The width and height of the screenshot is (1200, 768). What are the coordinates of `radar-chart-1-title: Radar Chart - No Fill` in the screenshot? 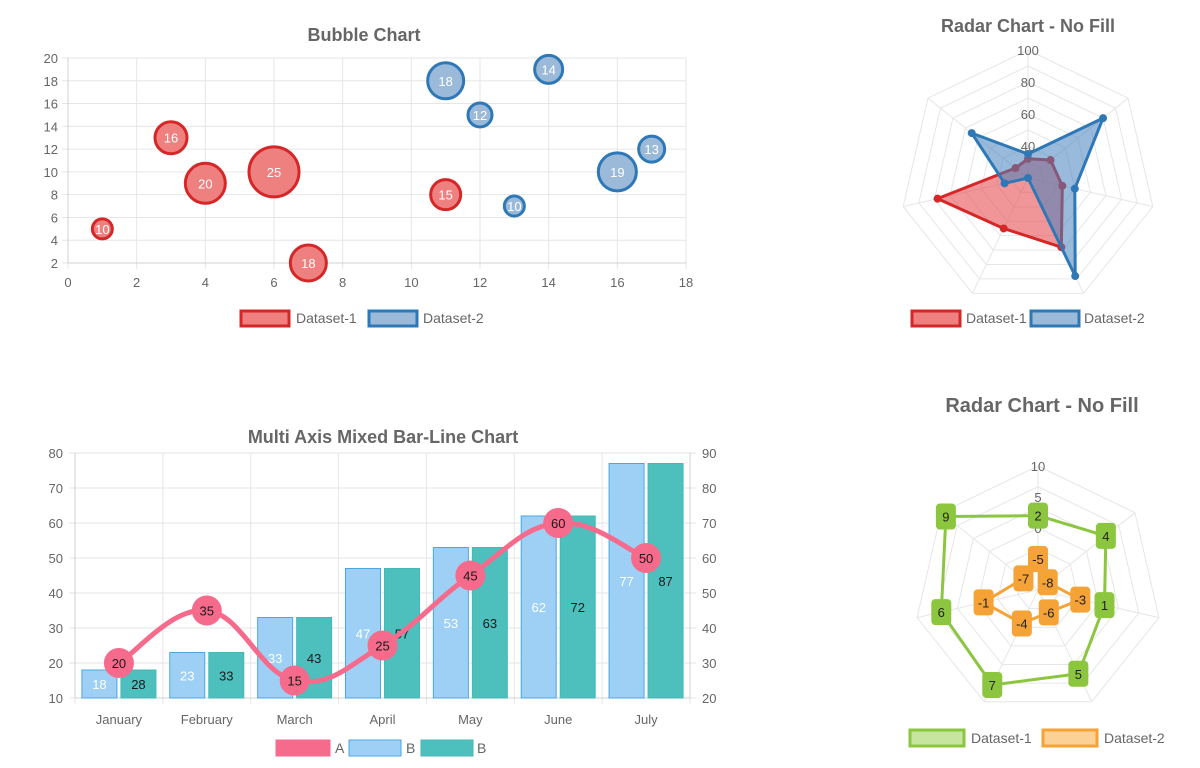 It's located at (1028, 26).